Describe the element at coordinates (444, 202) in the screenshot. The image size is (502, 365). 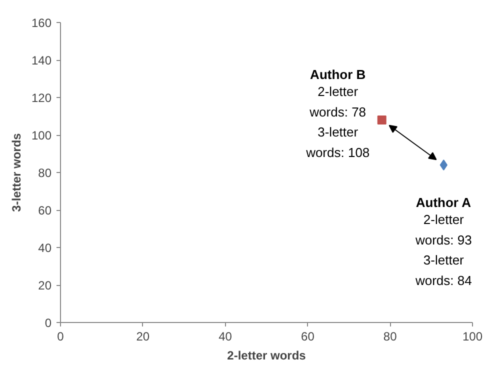
I see `text: Author A` at that location.